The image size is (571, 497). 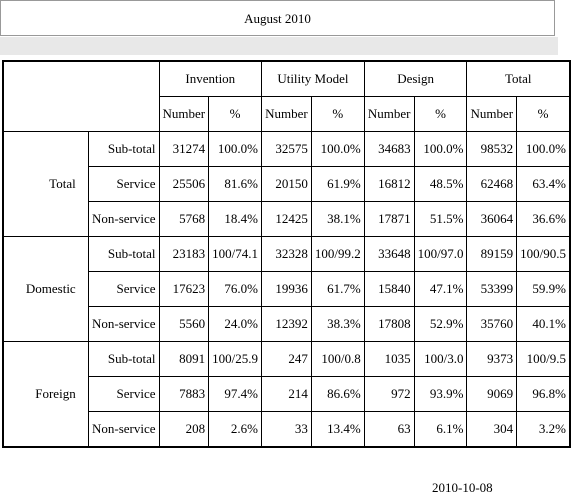 What do you see at coordinates (337, 254) in the screenshot?
I see `table-cell: 100/99.2` at bounding box center [337, 254].